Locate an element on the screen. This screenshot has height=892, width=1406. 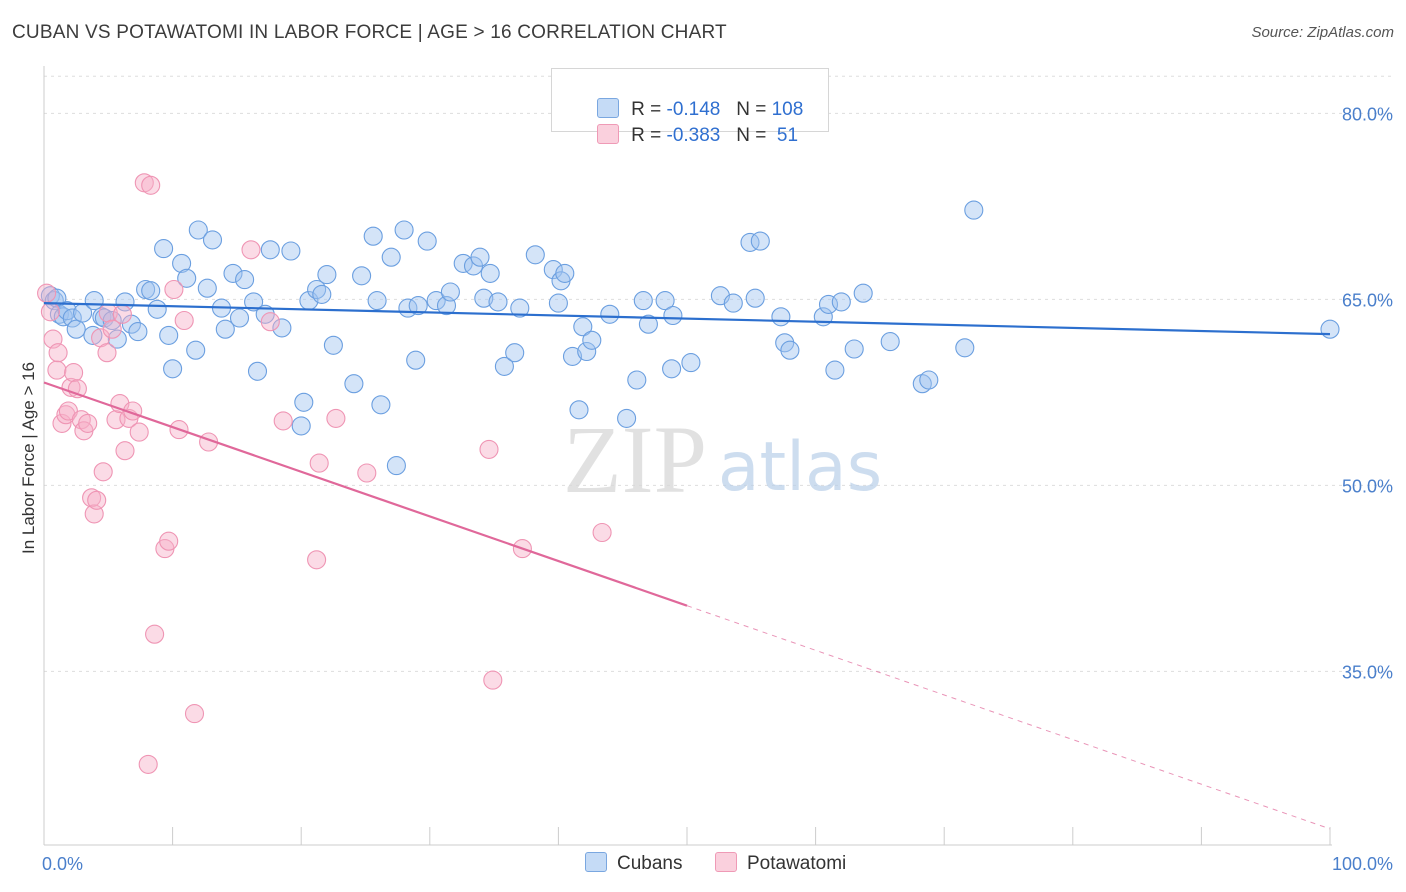
x-tick-label: 0.0% is located at coordinates (62, 864).